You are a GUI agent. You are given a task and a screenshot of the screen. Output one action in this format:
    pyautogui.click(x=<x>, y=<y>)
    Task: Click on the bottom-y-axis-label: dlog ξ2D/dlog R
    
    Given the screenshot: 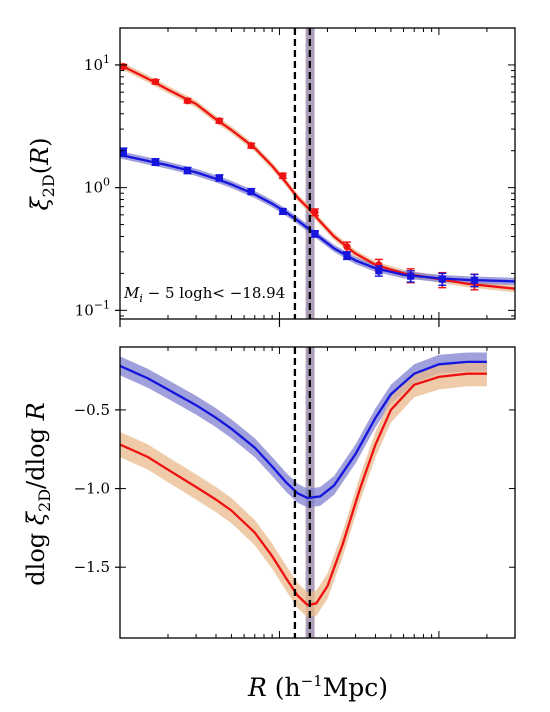 What is the action you would take?
    pyautogui.click(x=38, y=493)
    